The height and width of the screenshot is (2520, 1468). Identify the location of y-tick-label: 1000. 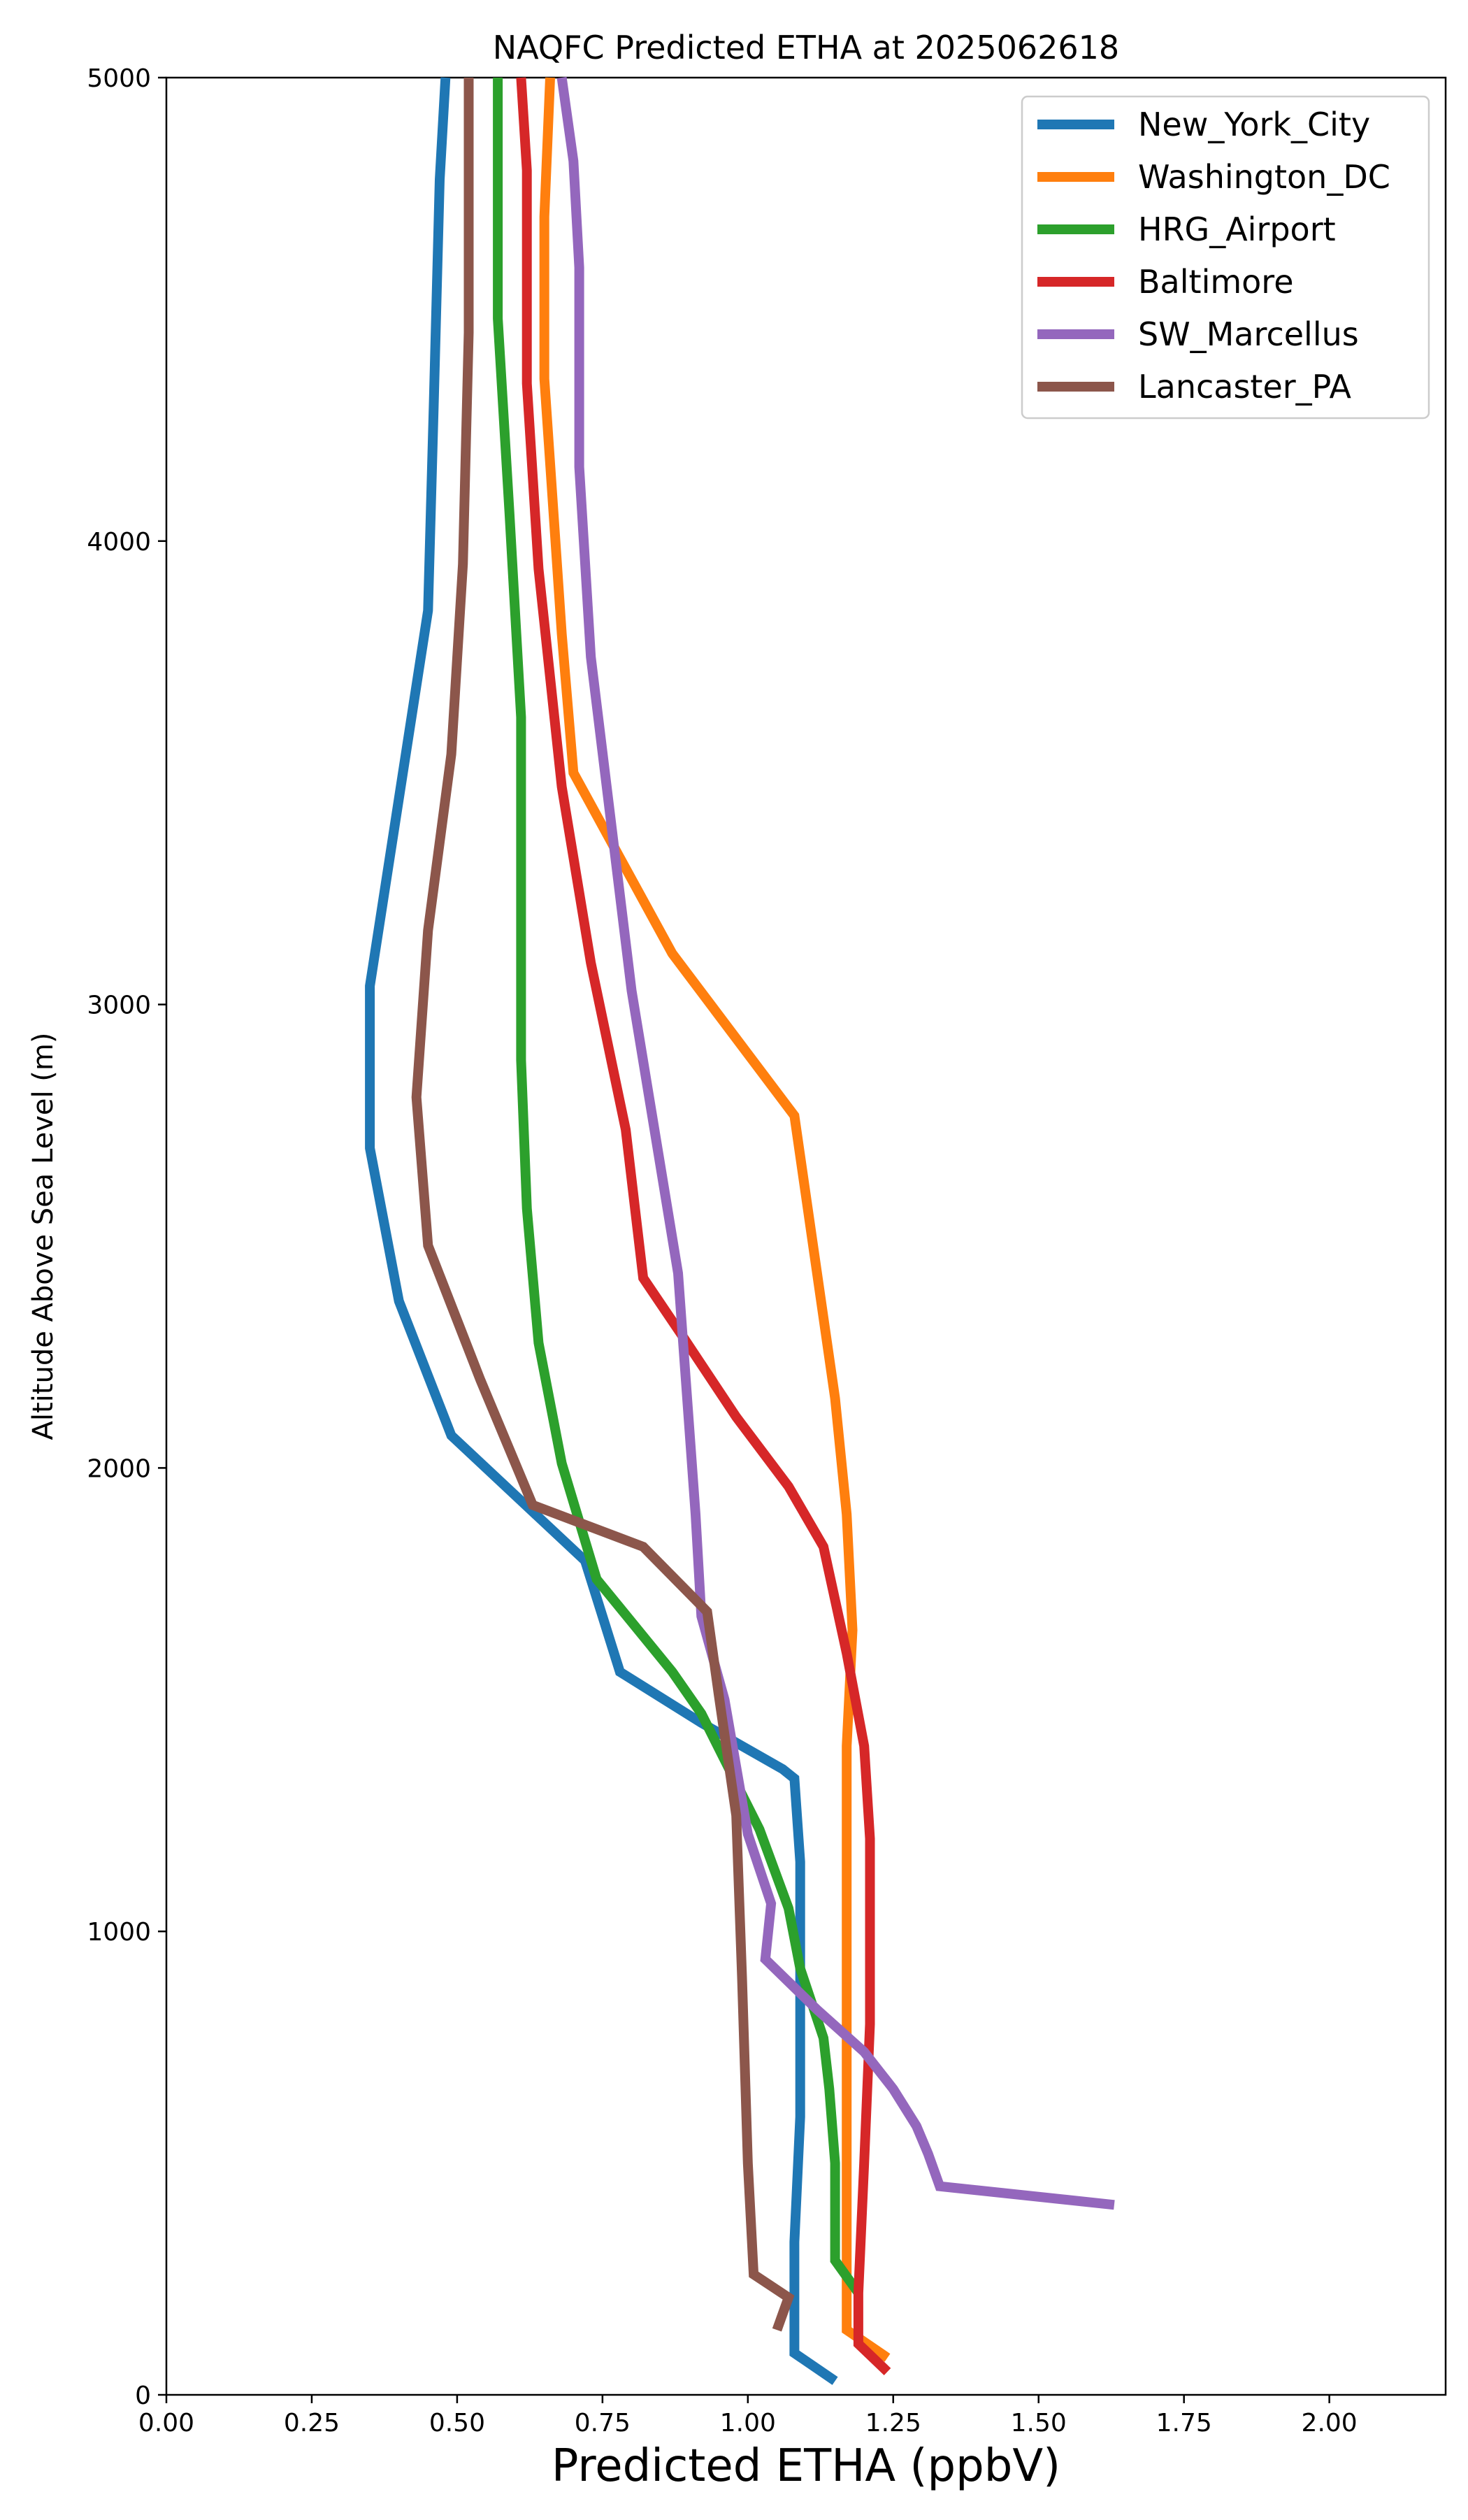
(119, 1932).